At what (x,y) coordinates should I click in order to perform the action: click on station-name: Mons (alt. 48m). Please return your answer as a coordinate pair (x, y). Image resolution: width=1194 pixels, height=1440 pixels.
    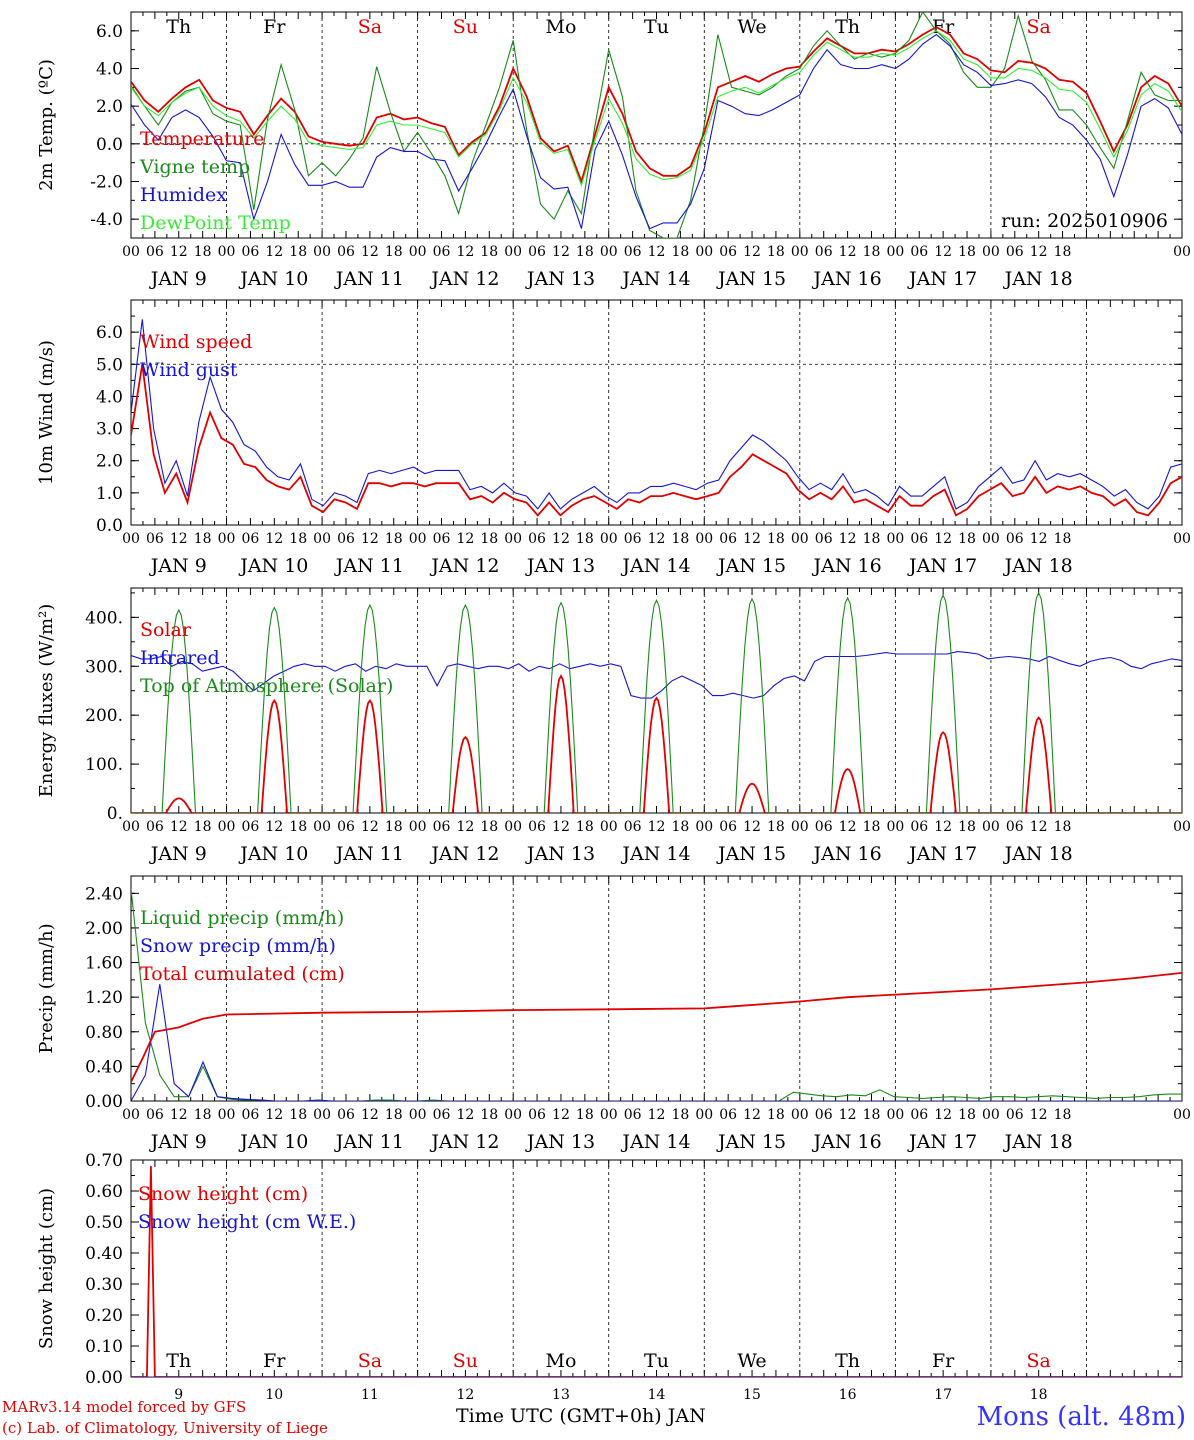
    Looking at the image, I should click on (1081, 1417).